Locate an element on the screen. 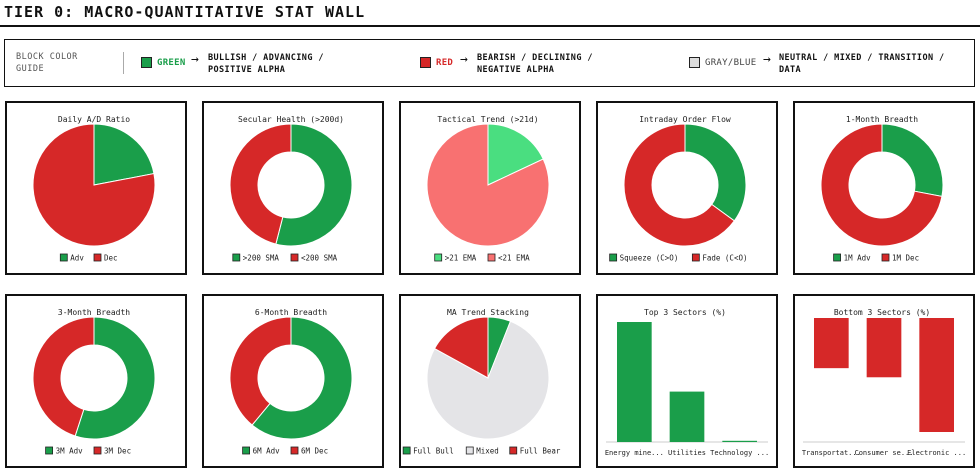  chart-title: 1-Month Breadth is located at coordinates (882, 119).